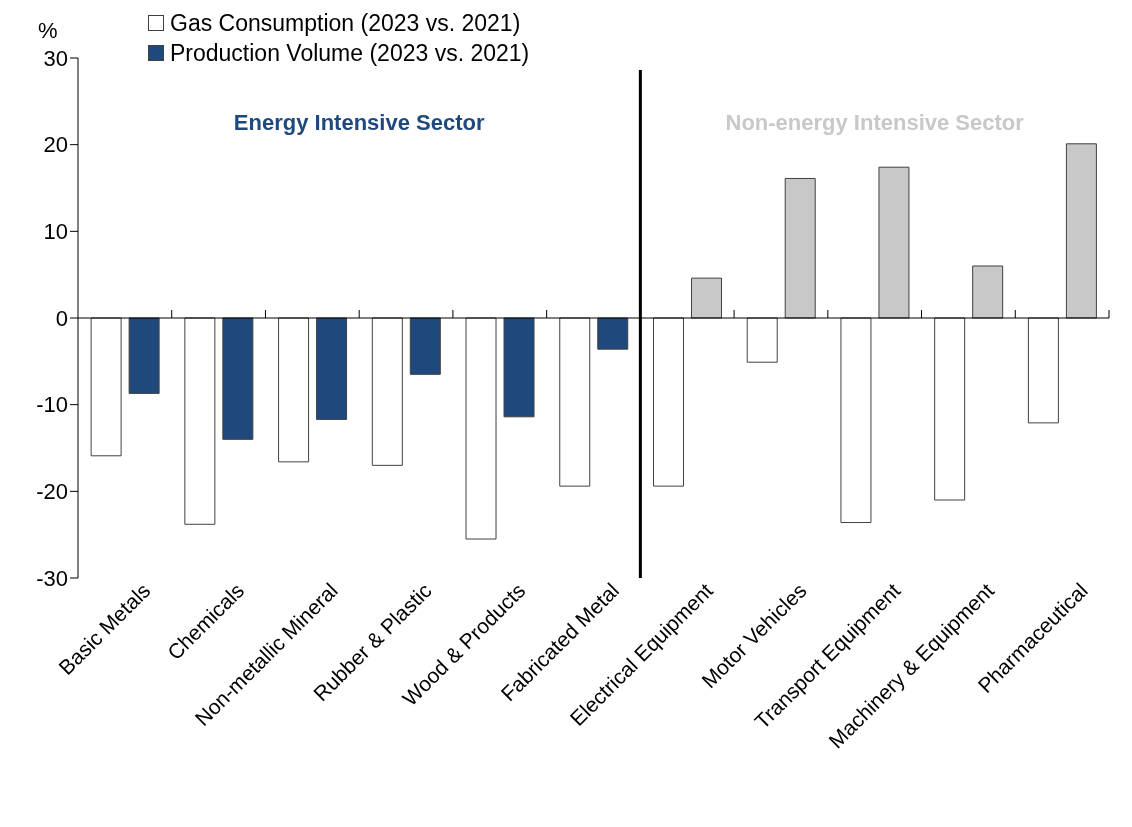 The height and width of the screenshot is (827, 1132). What do you see at coordinates (48, 30) in the screenshot?
I see `y-axis-title: %` at bounding box center [48, 30].